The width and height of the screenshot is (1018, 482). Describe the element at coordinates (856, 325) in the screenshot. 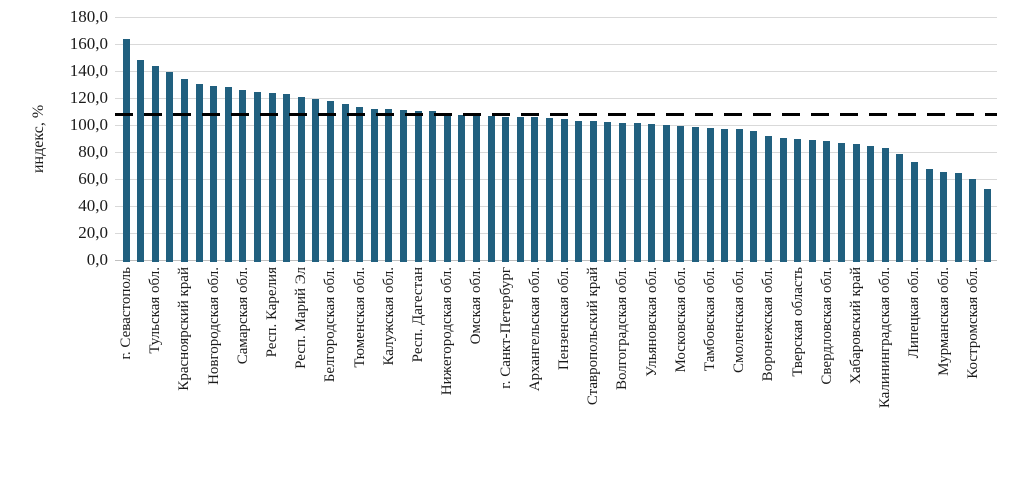

I see `x-category-label: Хабаровский край` at that location.